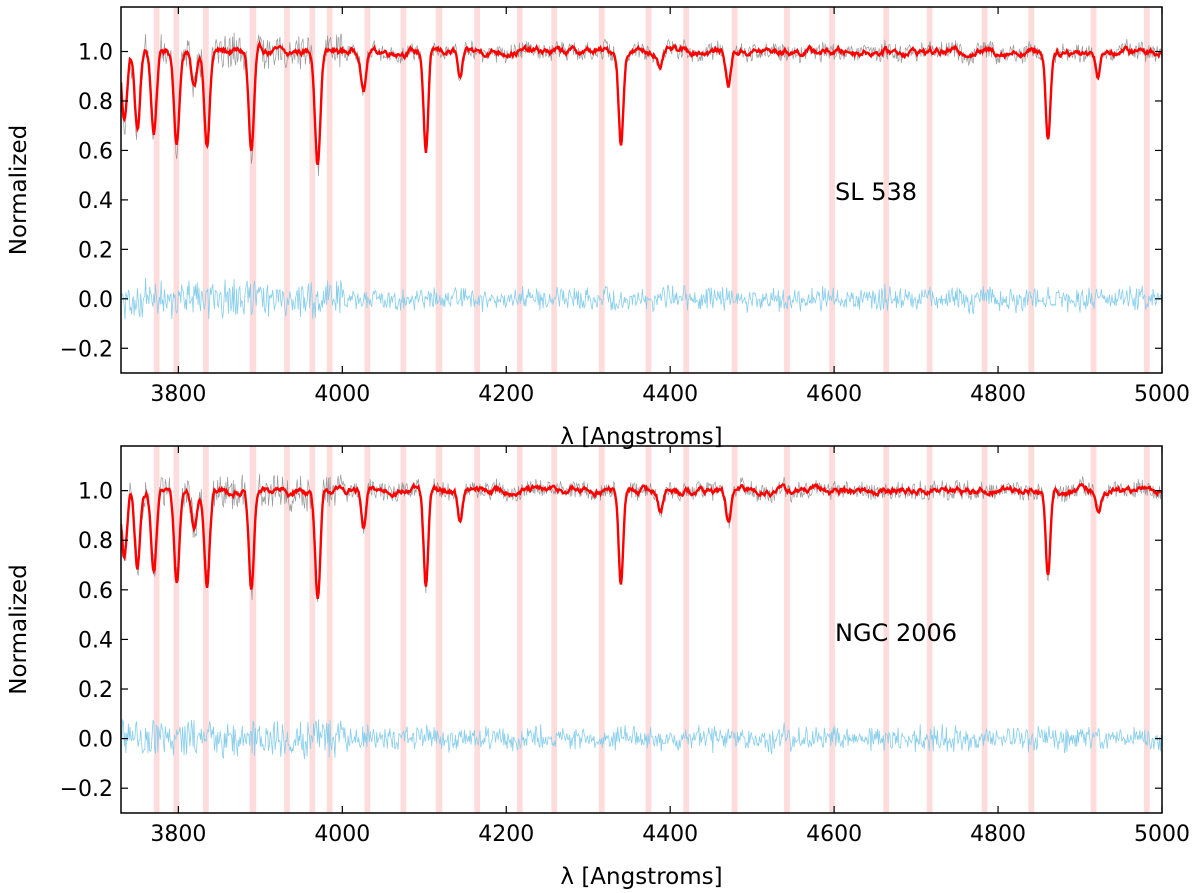  Describe the element at coordinates (896, 633) in the screenshot. I see `panel-annotation: NGC 2006` at that location.